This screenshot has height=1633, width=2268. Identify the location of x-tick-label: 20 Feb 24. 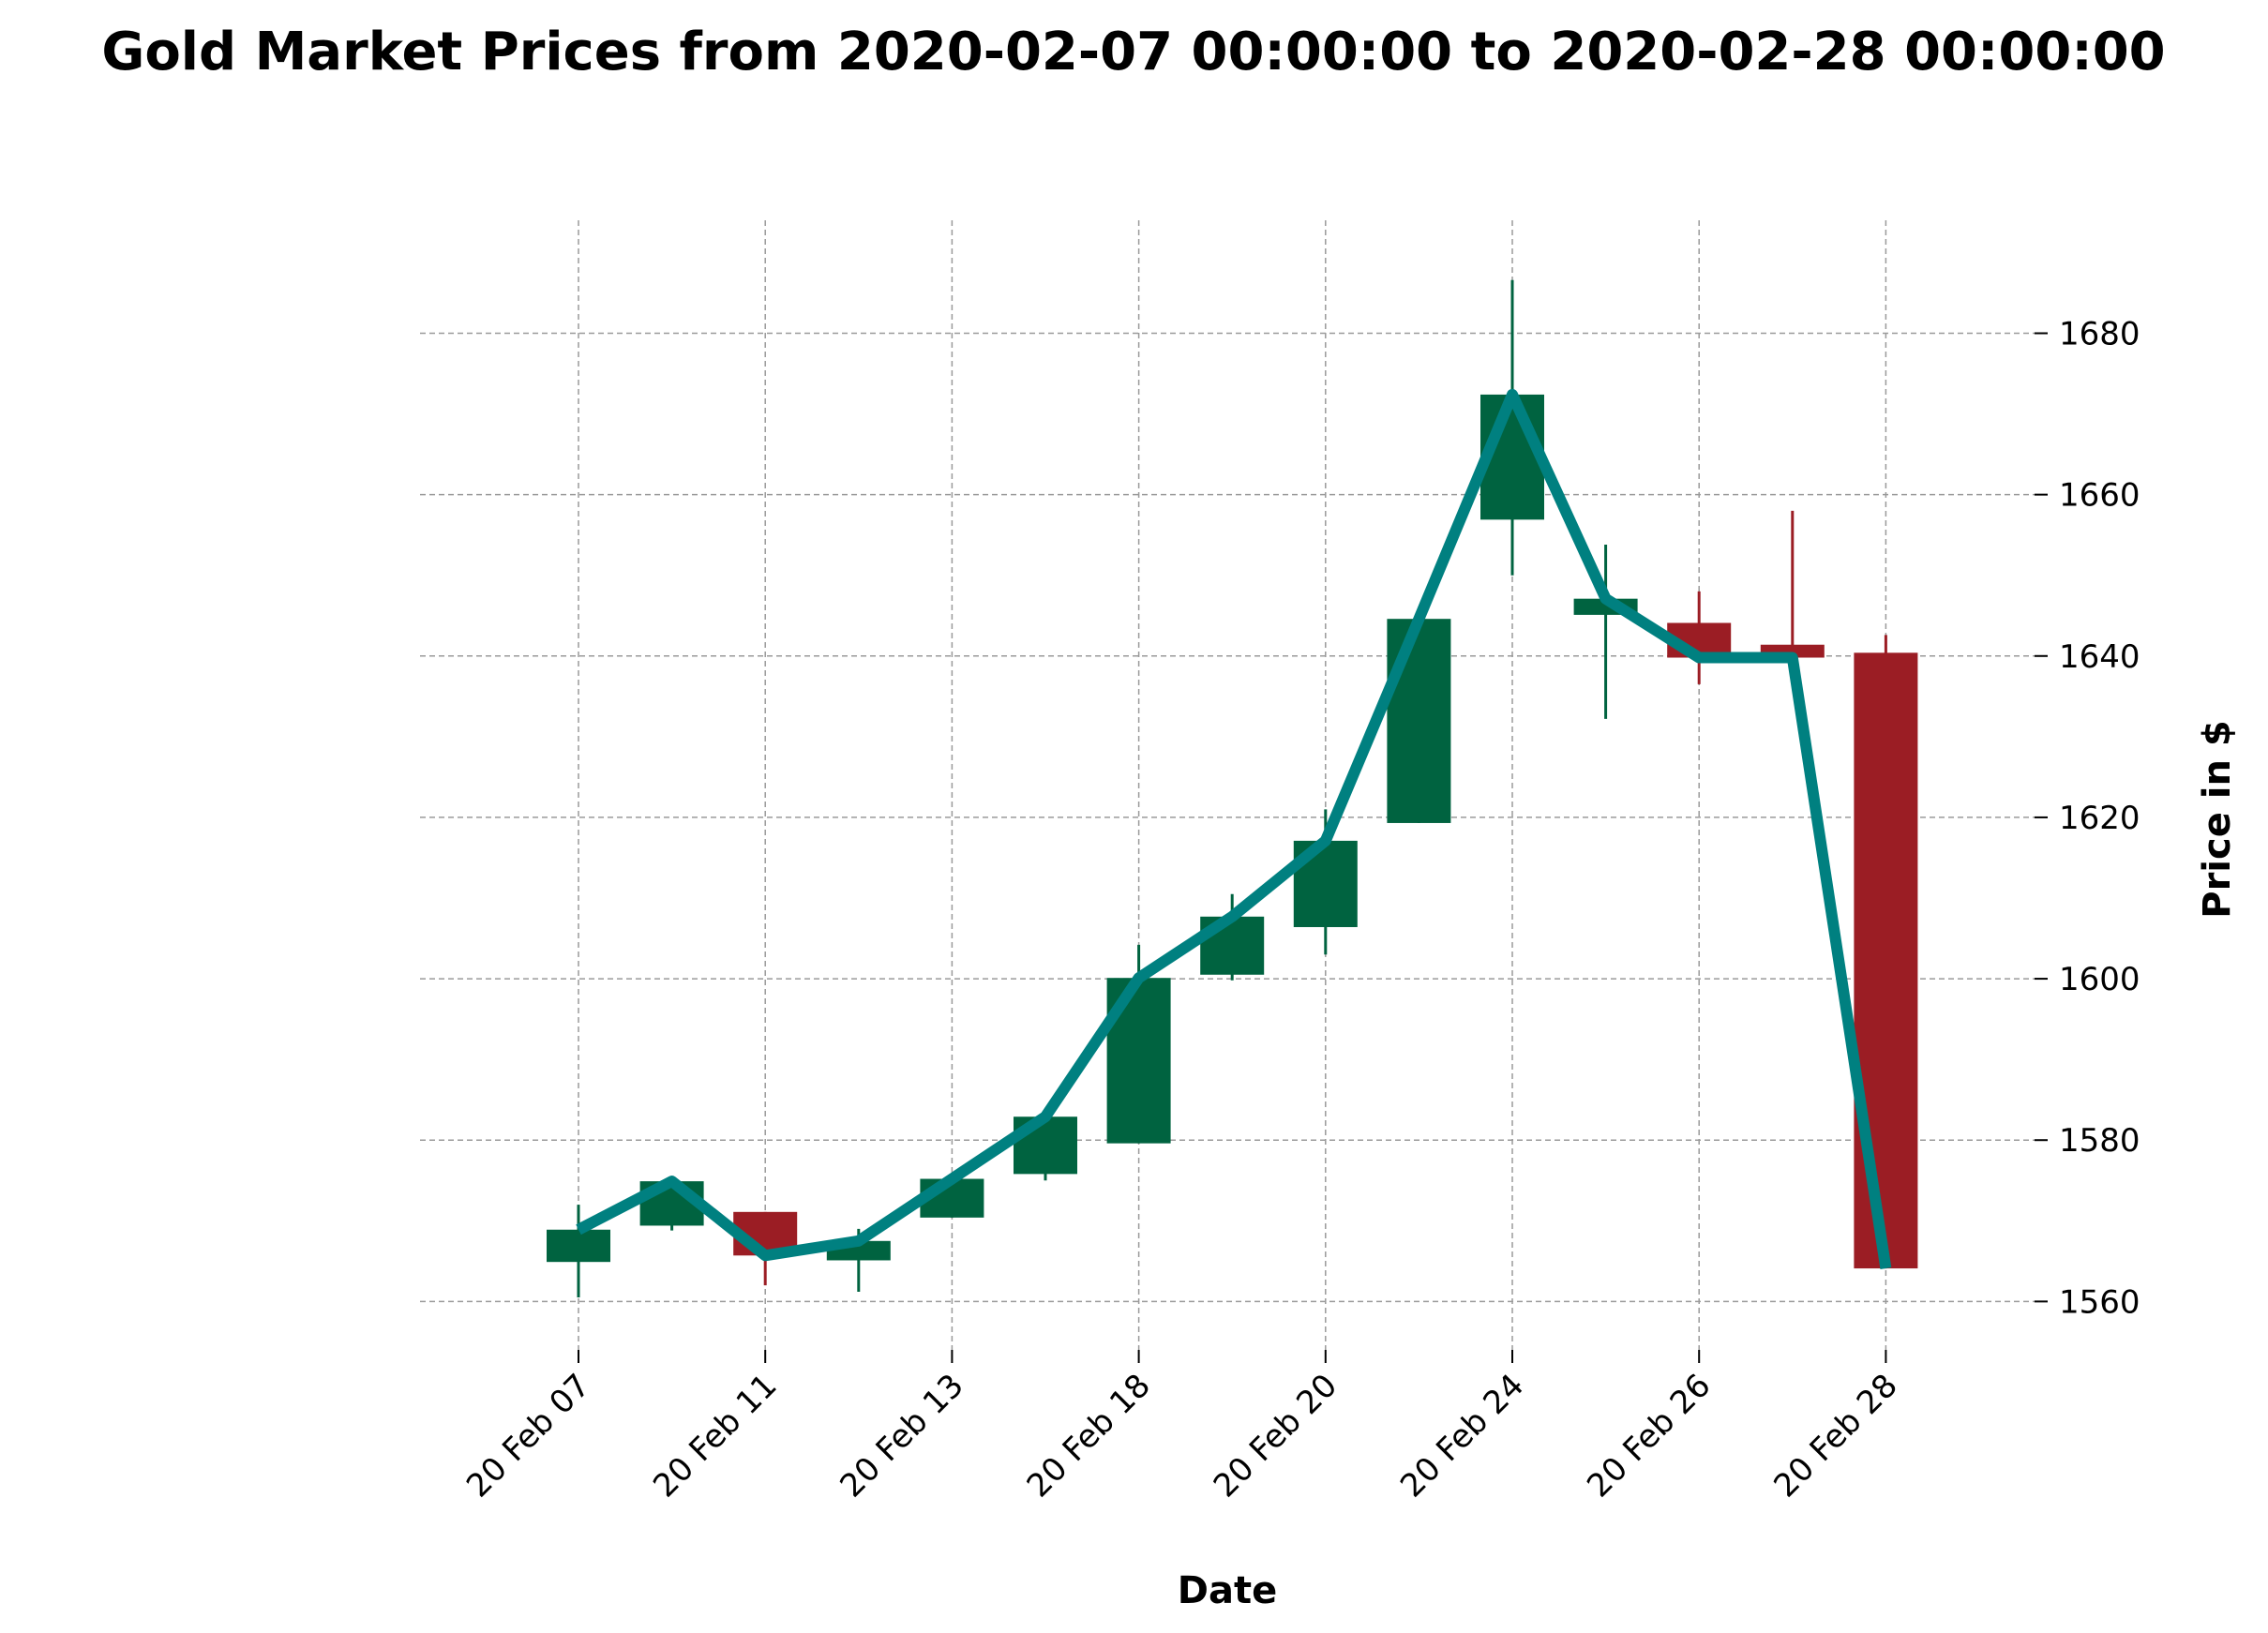
(1462, 1436).